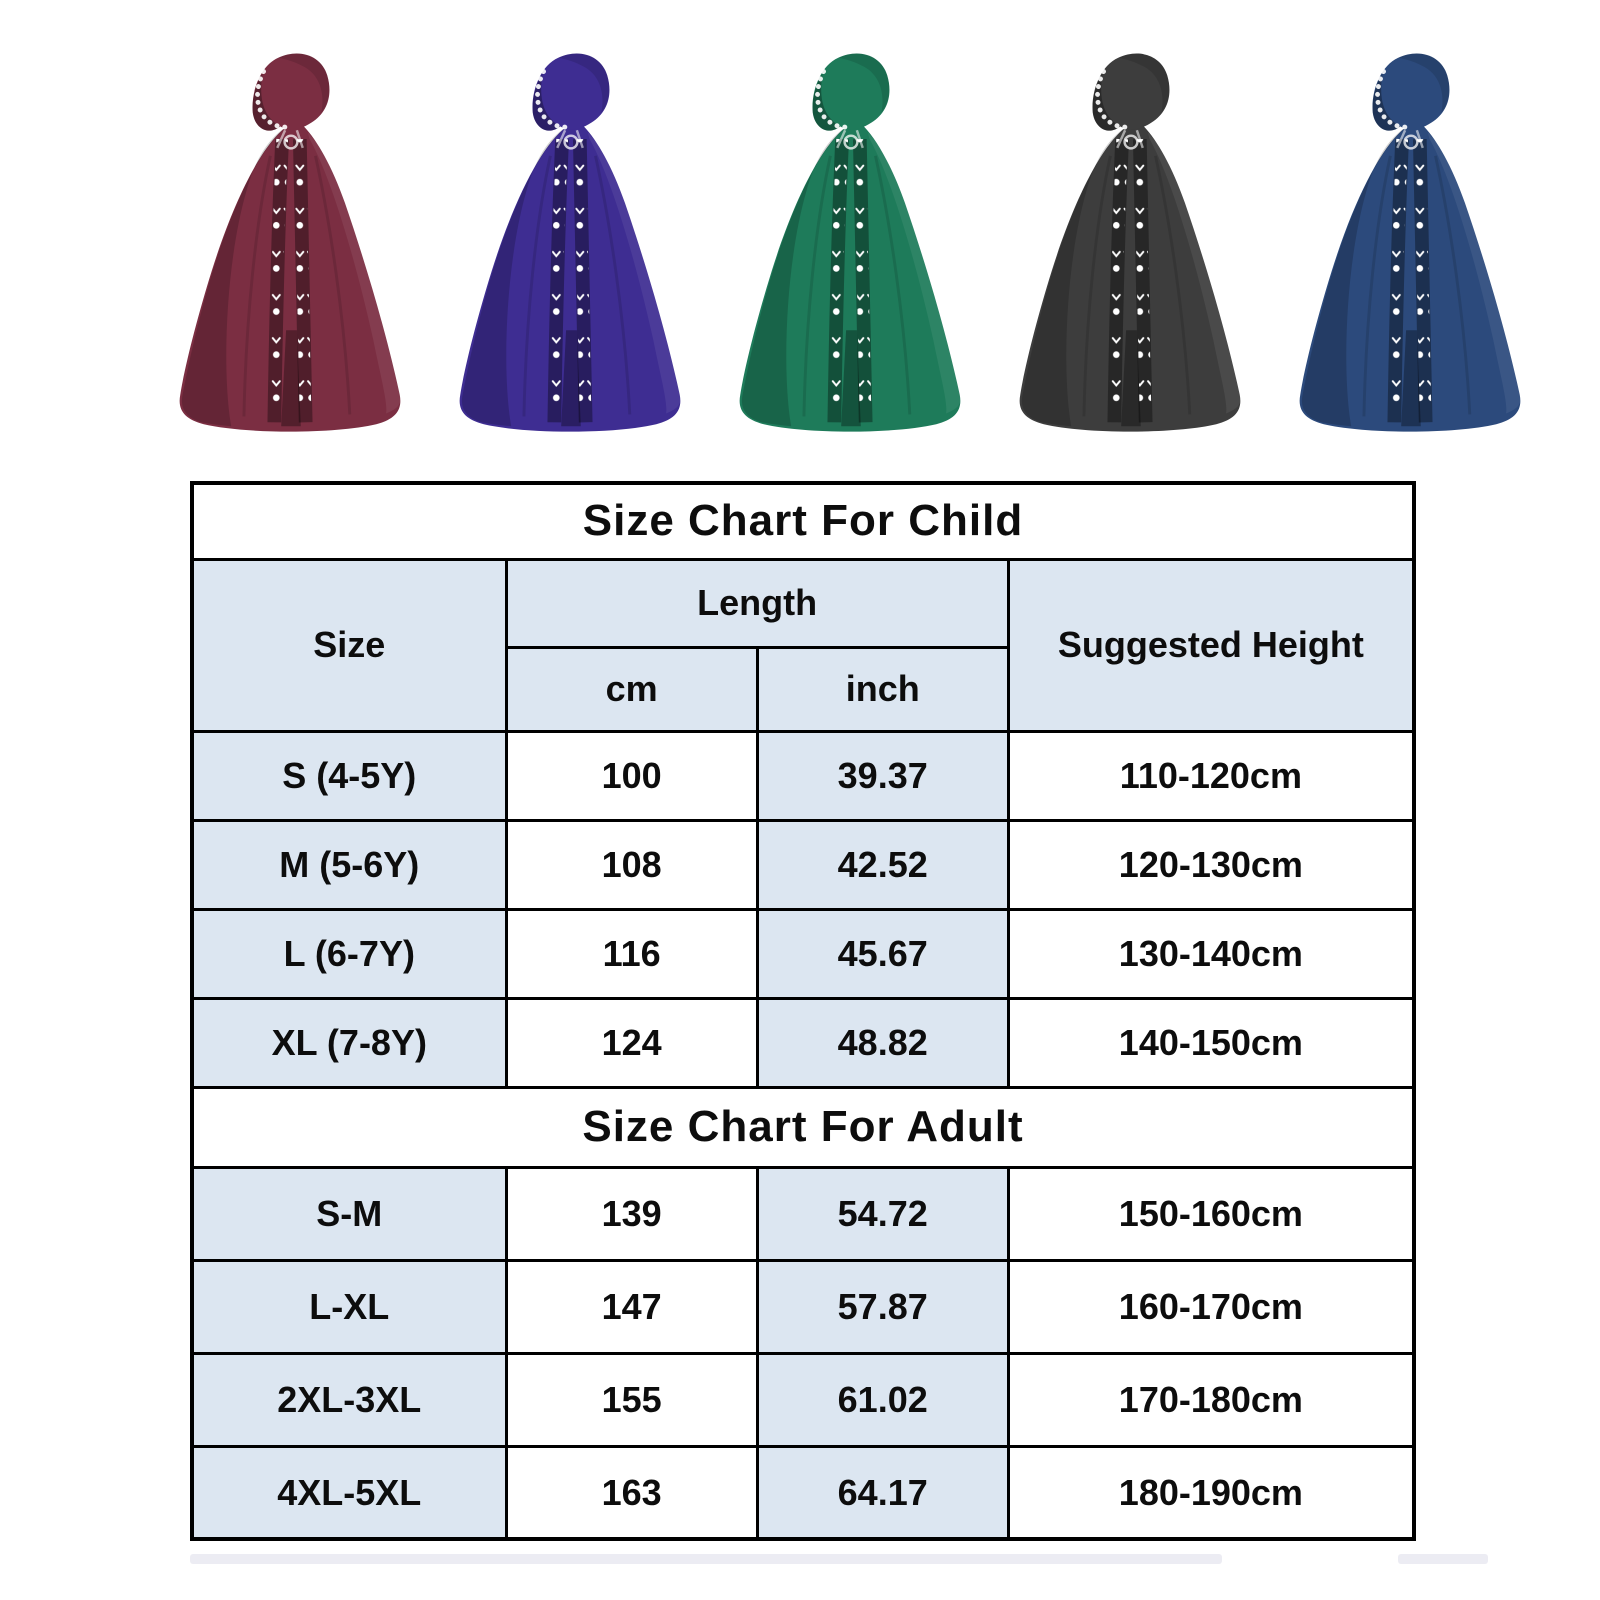 This screenshot has height=1600, width=1600. What do you see at coordinates (803, 521) in the screenshot?
I see `child-chart-title: Size Chart For Child` at bounding box center [803, 521].